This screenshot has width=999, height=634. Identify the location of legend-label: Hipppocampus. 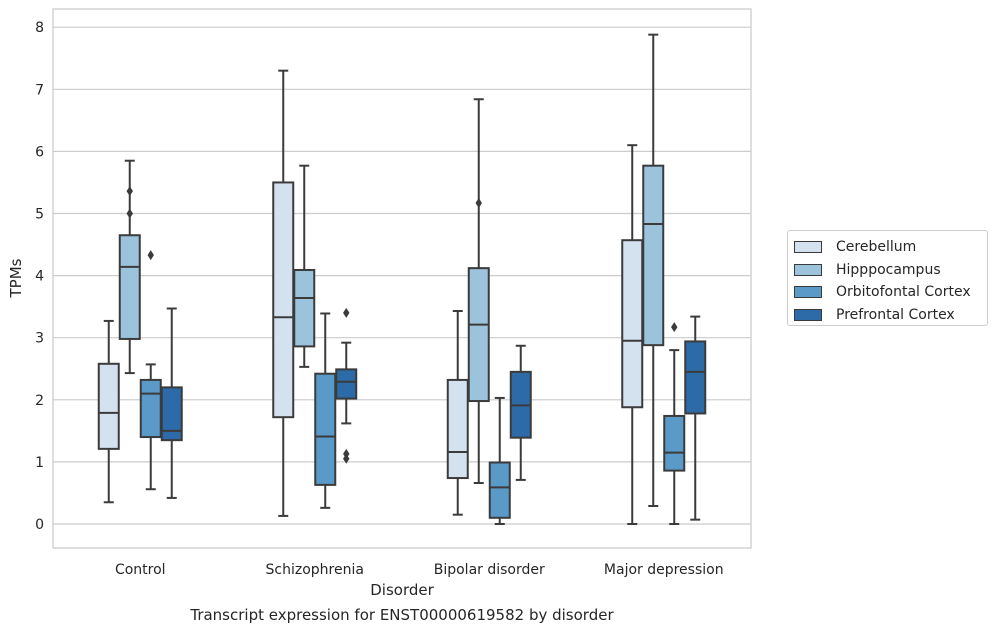
(888, 269).